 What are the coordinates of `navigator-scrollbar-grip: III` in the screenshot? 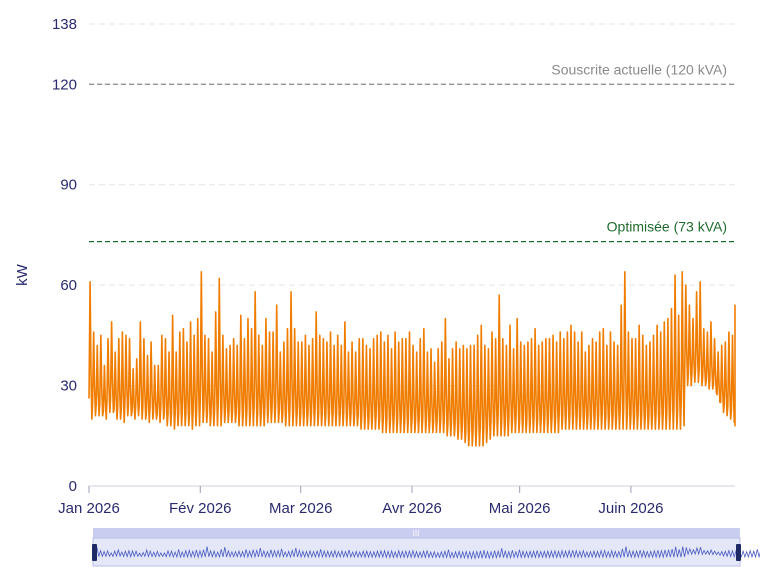 It's located at (416, 533).